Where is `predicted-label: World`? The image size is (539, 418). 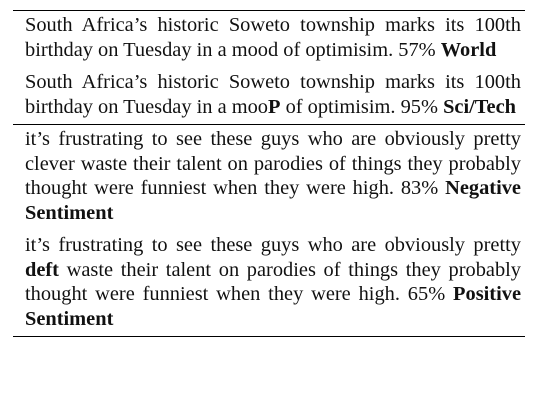
predicted-label: World is located at coordinates (468, 49).